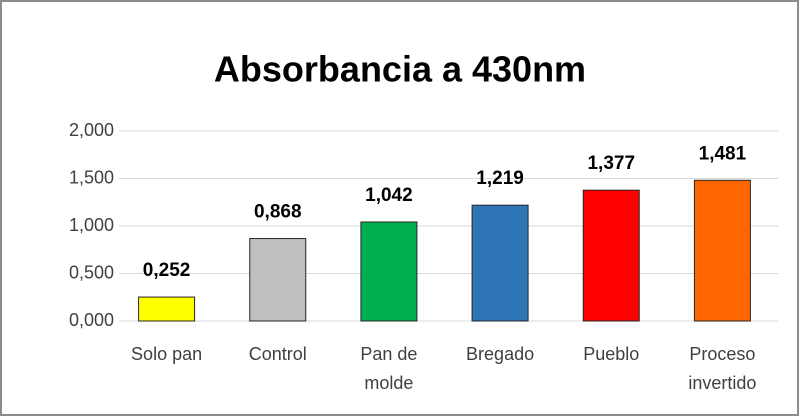 The height and width of the screenshot is (416, 799). What do you see at coordinates (389, 195) in the screenshot?
I see `data-label: 1,042` at bounding box center [389, 195].